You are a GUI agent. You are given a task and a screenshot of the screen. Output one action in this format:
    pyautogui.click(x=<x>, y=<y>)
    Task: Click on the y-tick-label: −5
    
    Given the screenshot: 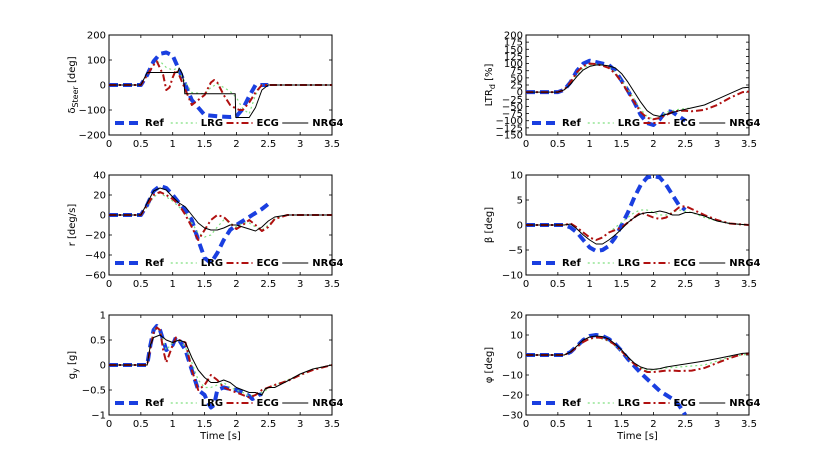 What is the action you would take?
    pyautogui.click(x=515, y=251)
    